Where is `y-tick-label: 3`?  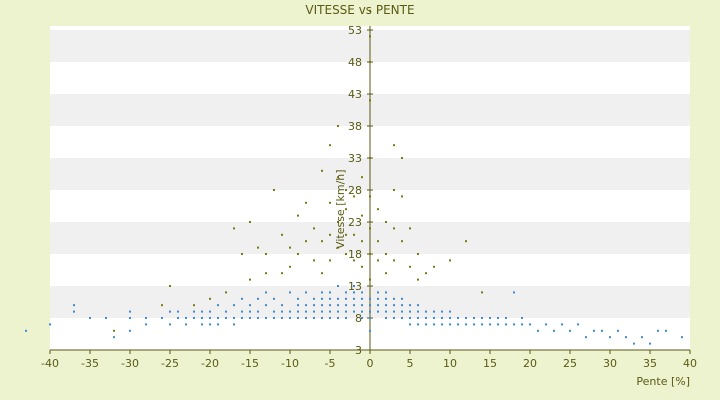 y-tick-label: 3 is located at coordinates (358, 350).